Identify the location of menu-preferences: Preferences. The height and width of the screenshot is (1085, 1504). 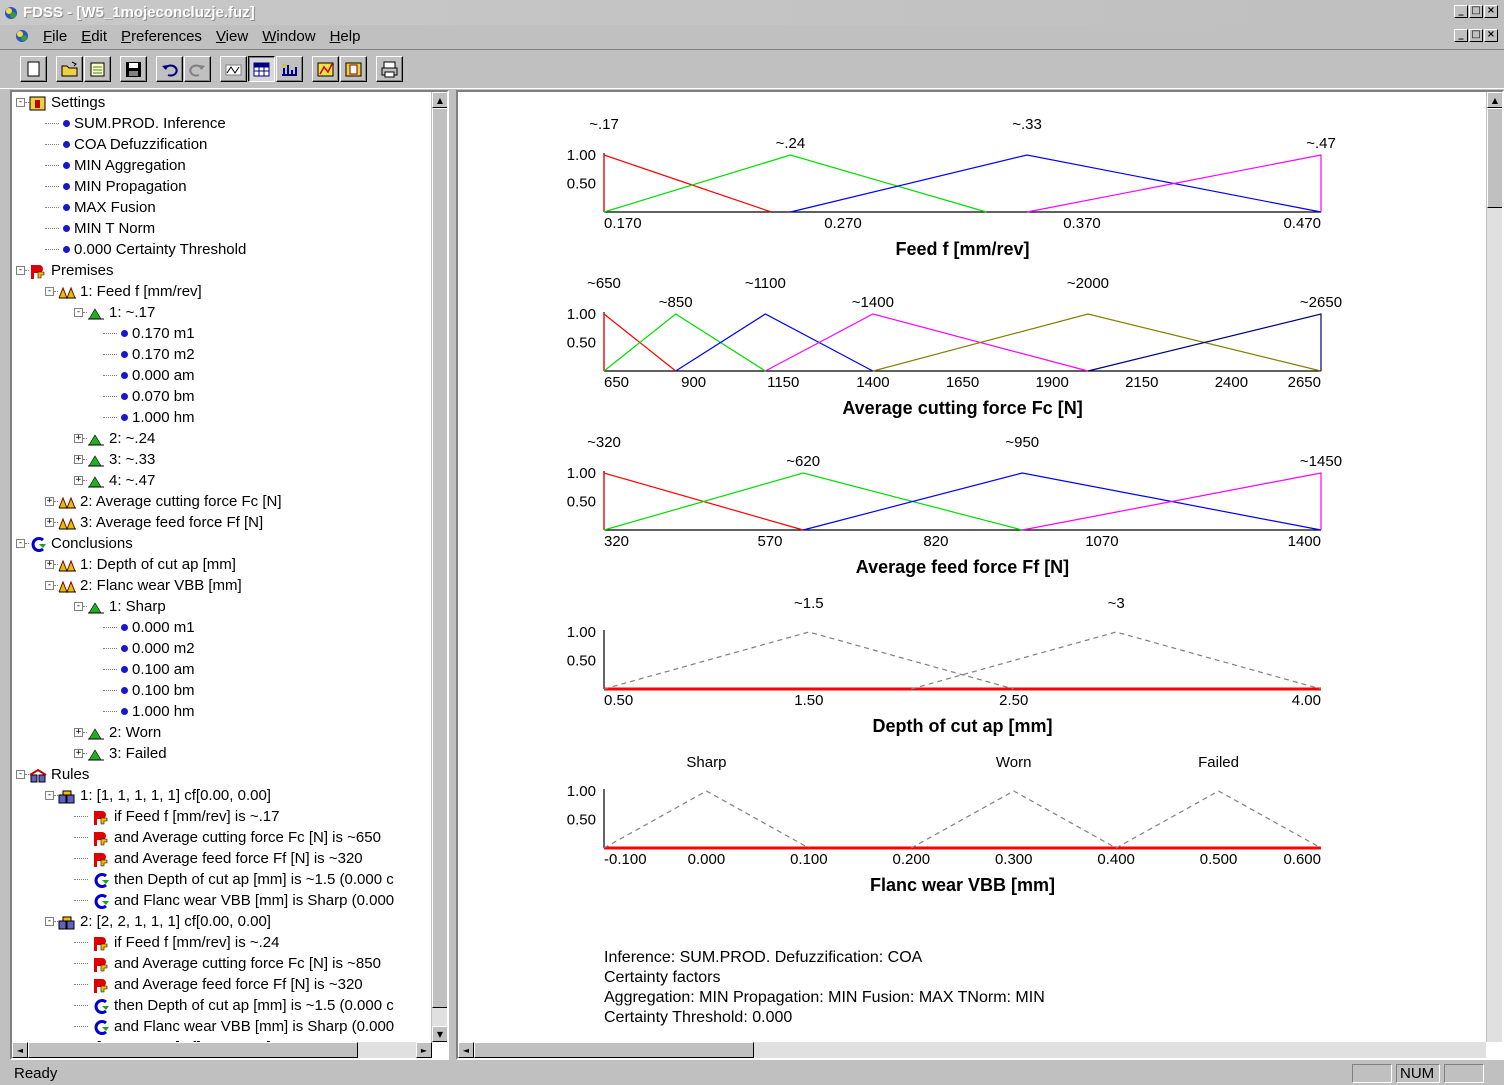
(161, 36).